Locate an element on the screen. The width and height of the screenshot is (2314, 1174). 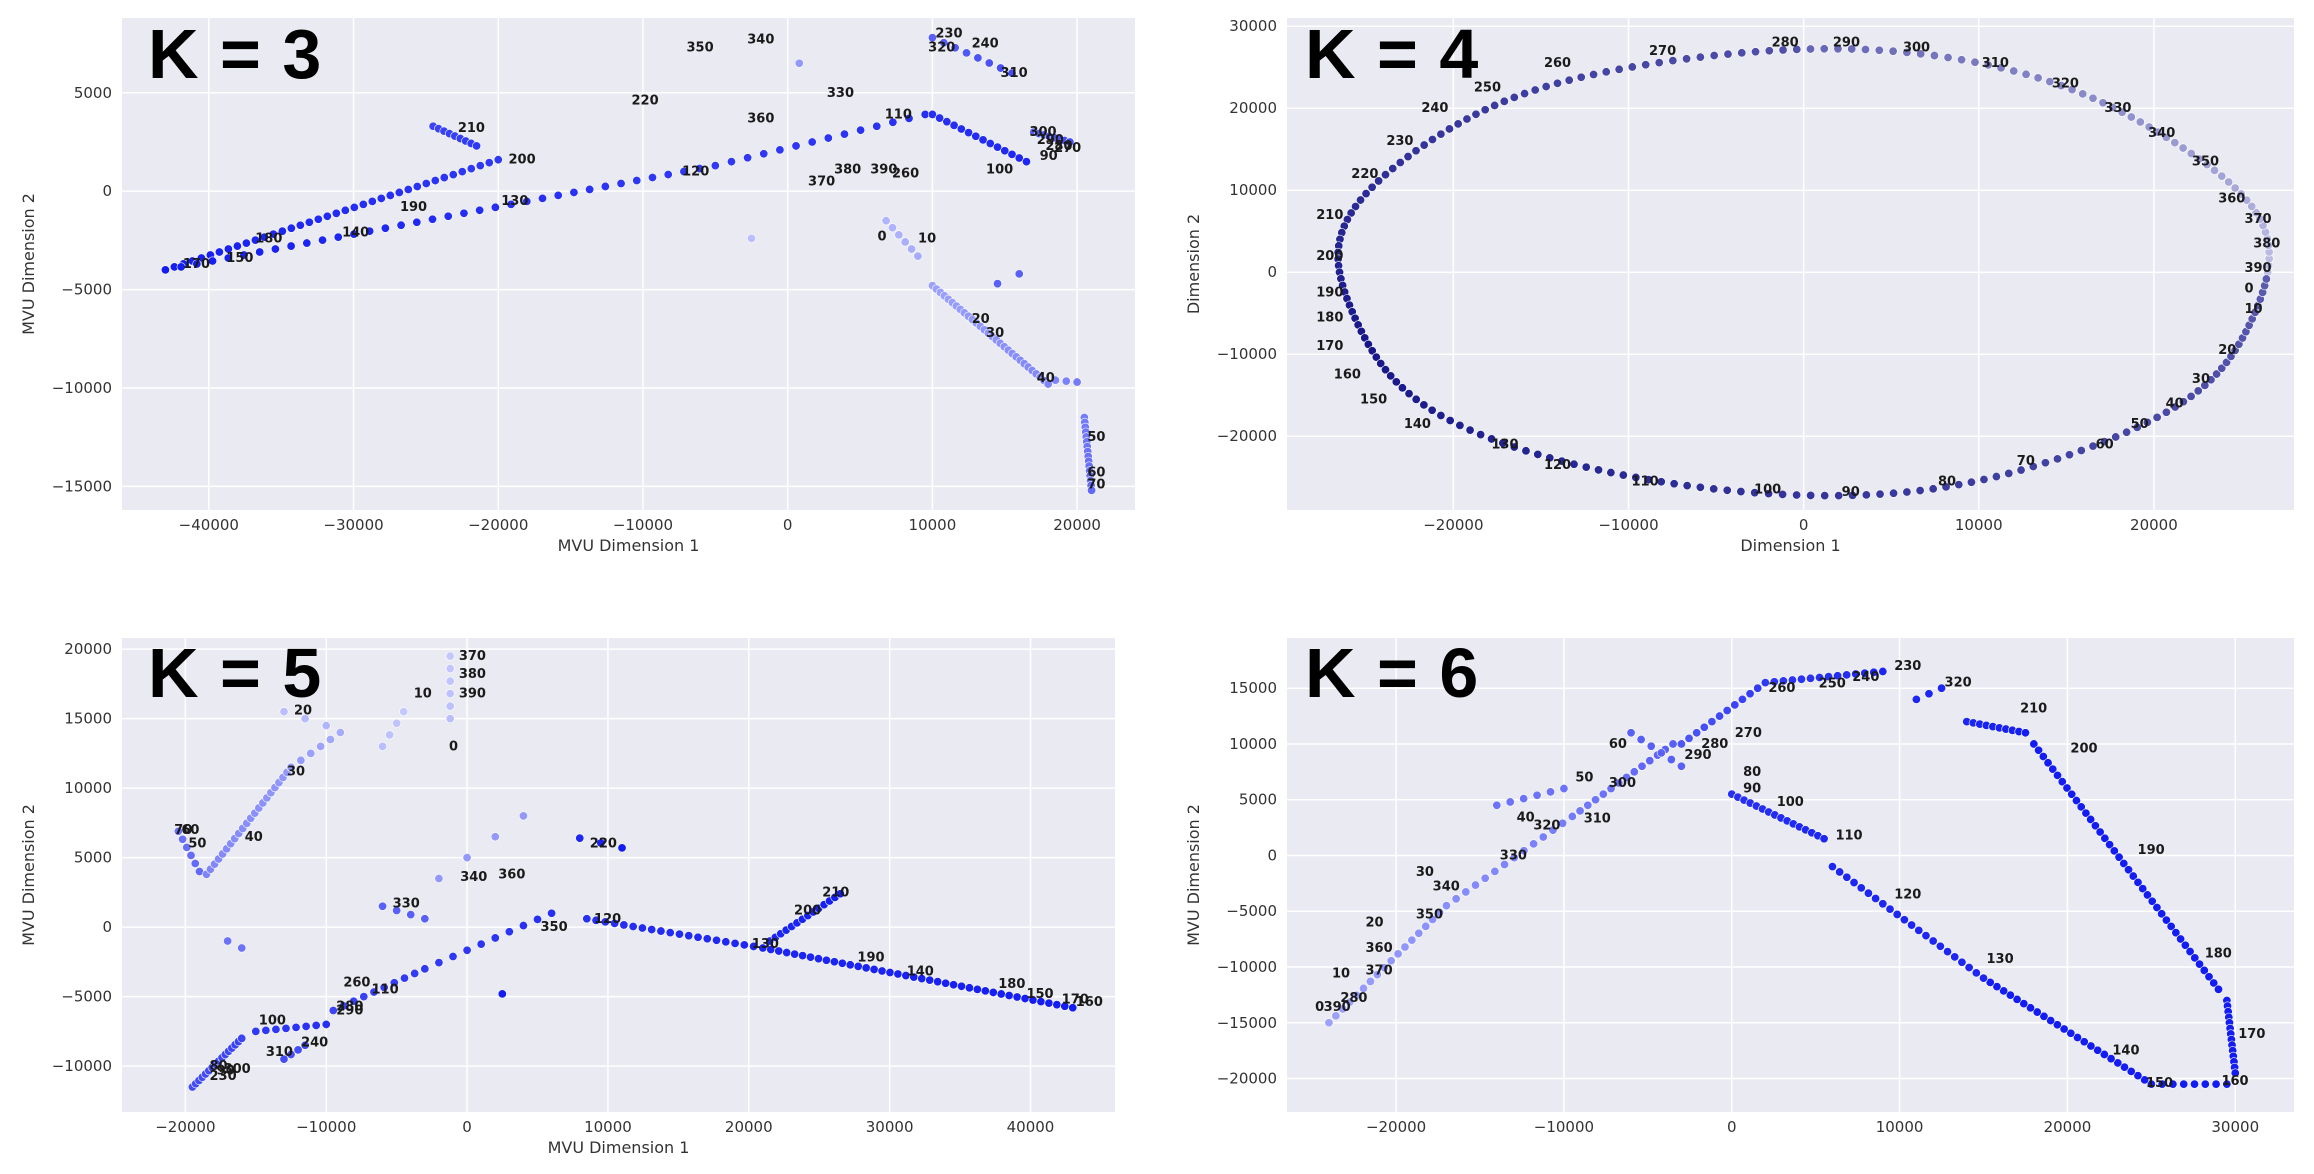
x-axis-title: MVU Dimension 1 is located at coordinates (619, 1147).